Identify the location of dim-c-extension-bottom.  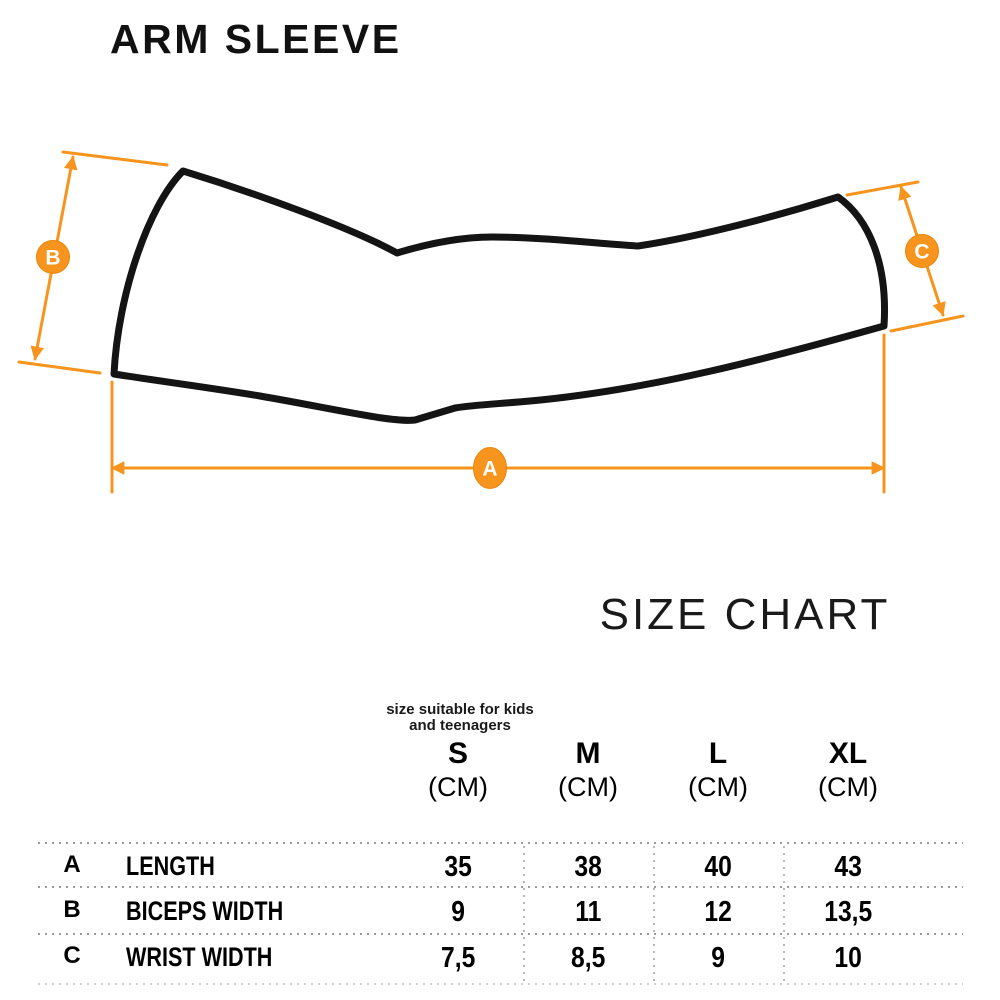
(927, 323).